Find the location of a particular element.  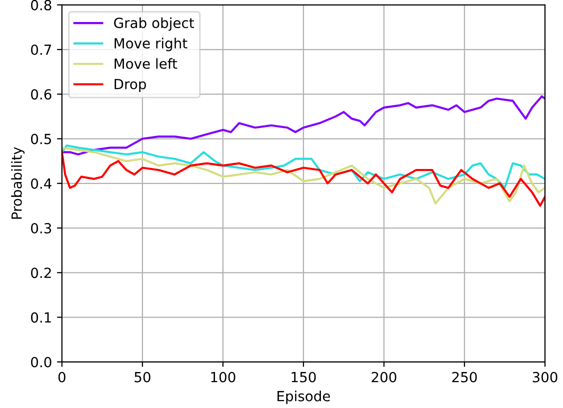

legend-label: Drop is located at coordinates (130, 85).